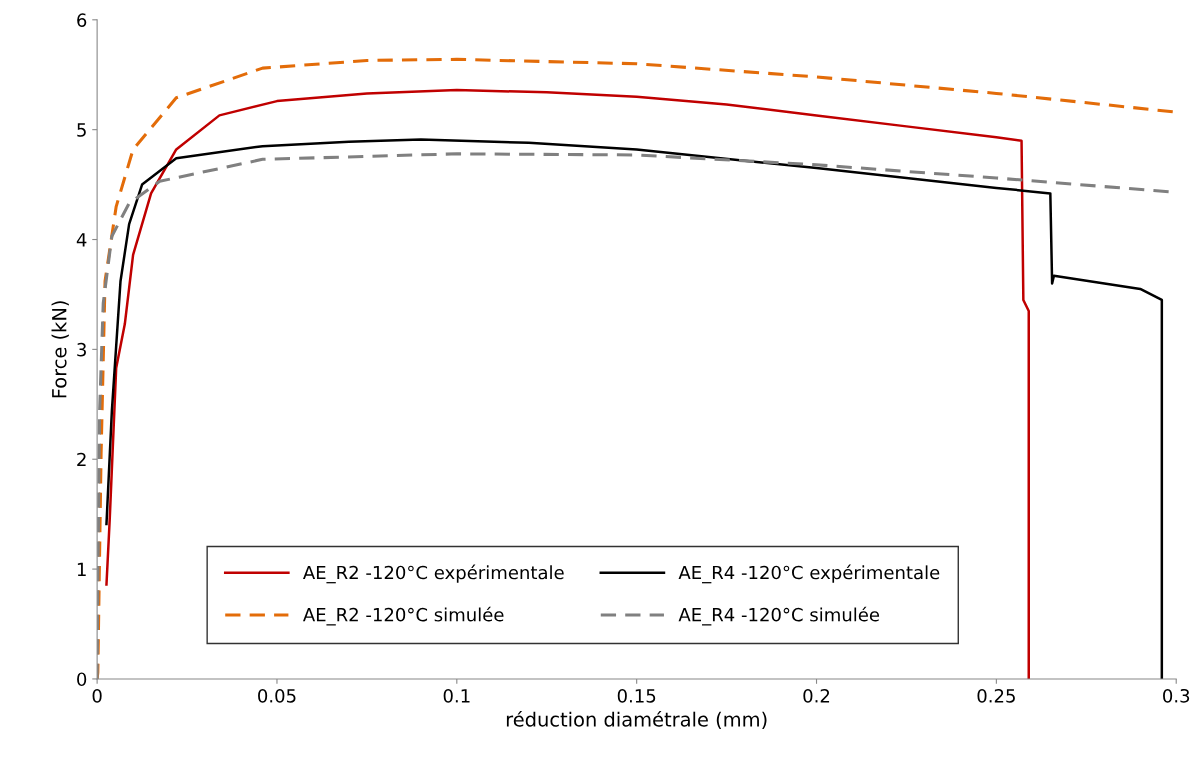 Image resolution: width=1199 pixels, height=762 pixels. I want to click on y-tick-label: 6, so click(82, 20).